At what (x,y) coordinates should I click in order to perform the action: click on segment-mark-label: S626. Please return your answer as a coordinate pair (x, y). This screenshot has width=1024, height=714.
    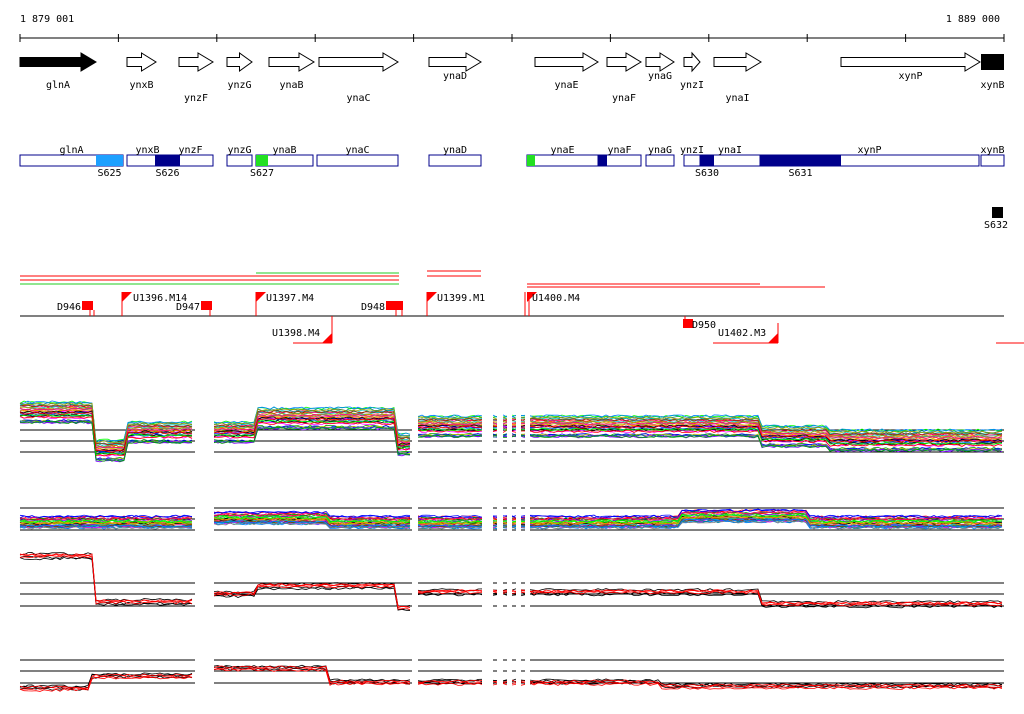
    Looking at the image, I should click on (167, 173).